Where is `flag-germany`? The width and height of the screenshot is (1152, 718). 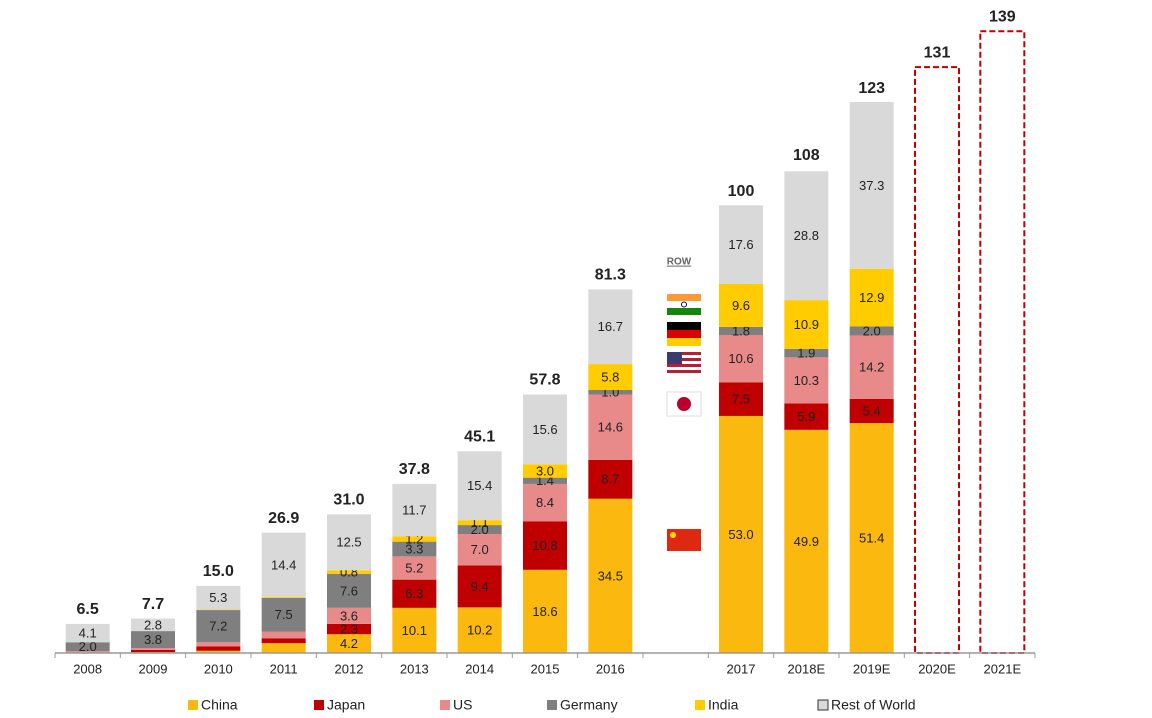
flag-germany is located at coordinates (684, 334).